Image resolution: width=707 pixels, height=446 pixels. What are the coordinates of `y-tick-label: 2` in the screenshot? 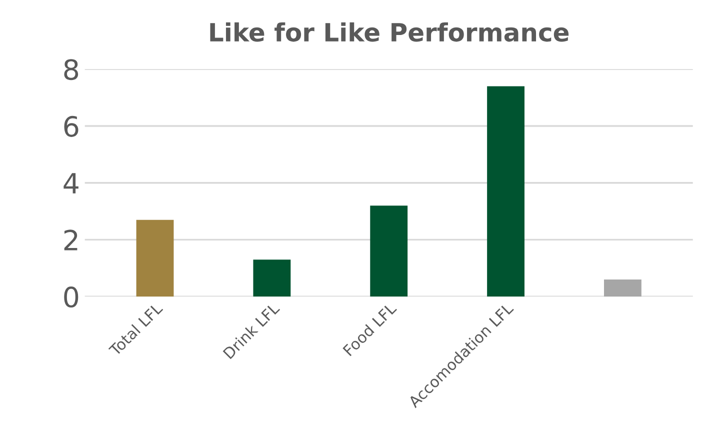 It's located at (71, 240).